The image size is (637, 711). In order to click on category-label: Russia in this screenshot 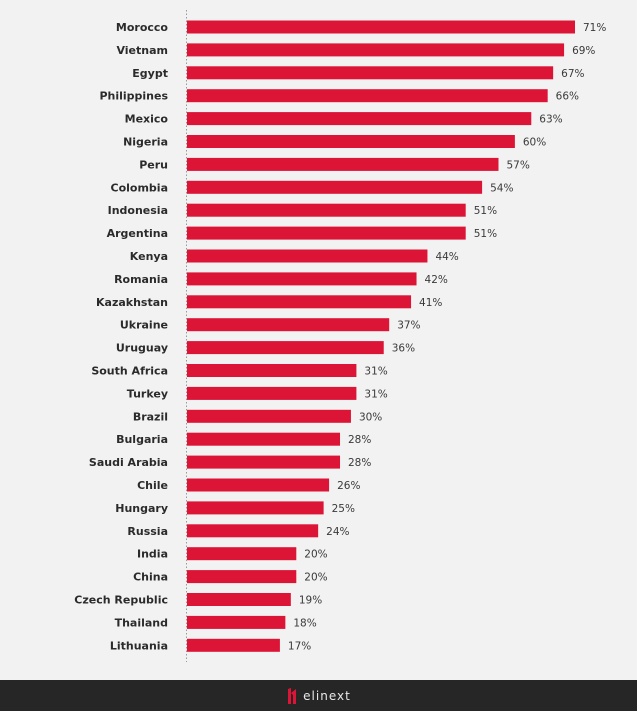, I will do `click(147, 531)`.